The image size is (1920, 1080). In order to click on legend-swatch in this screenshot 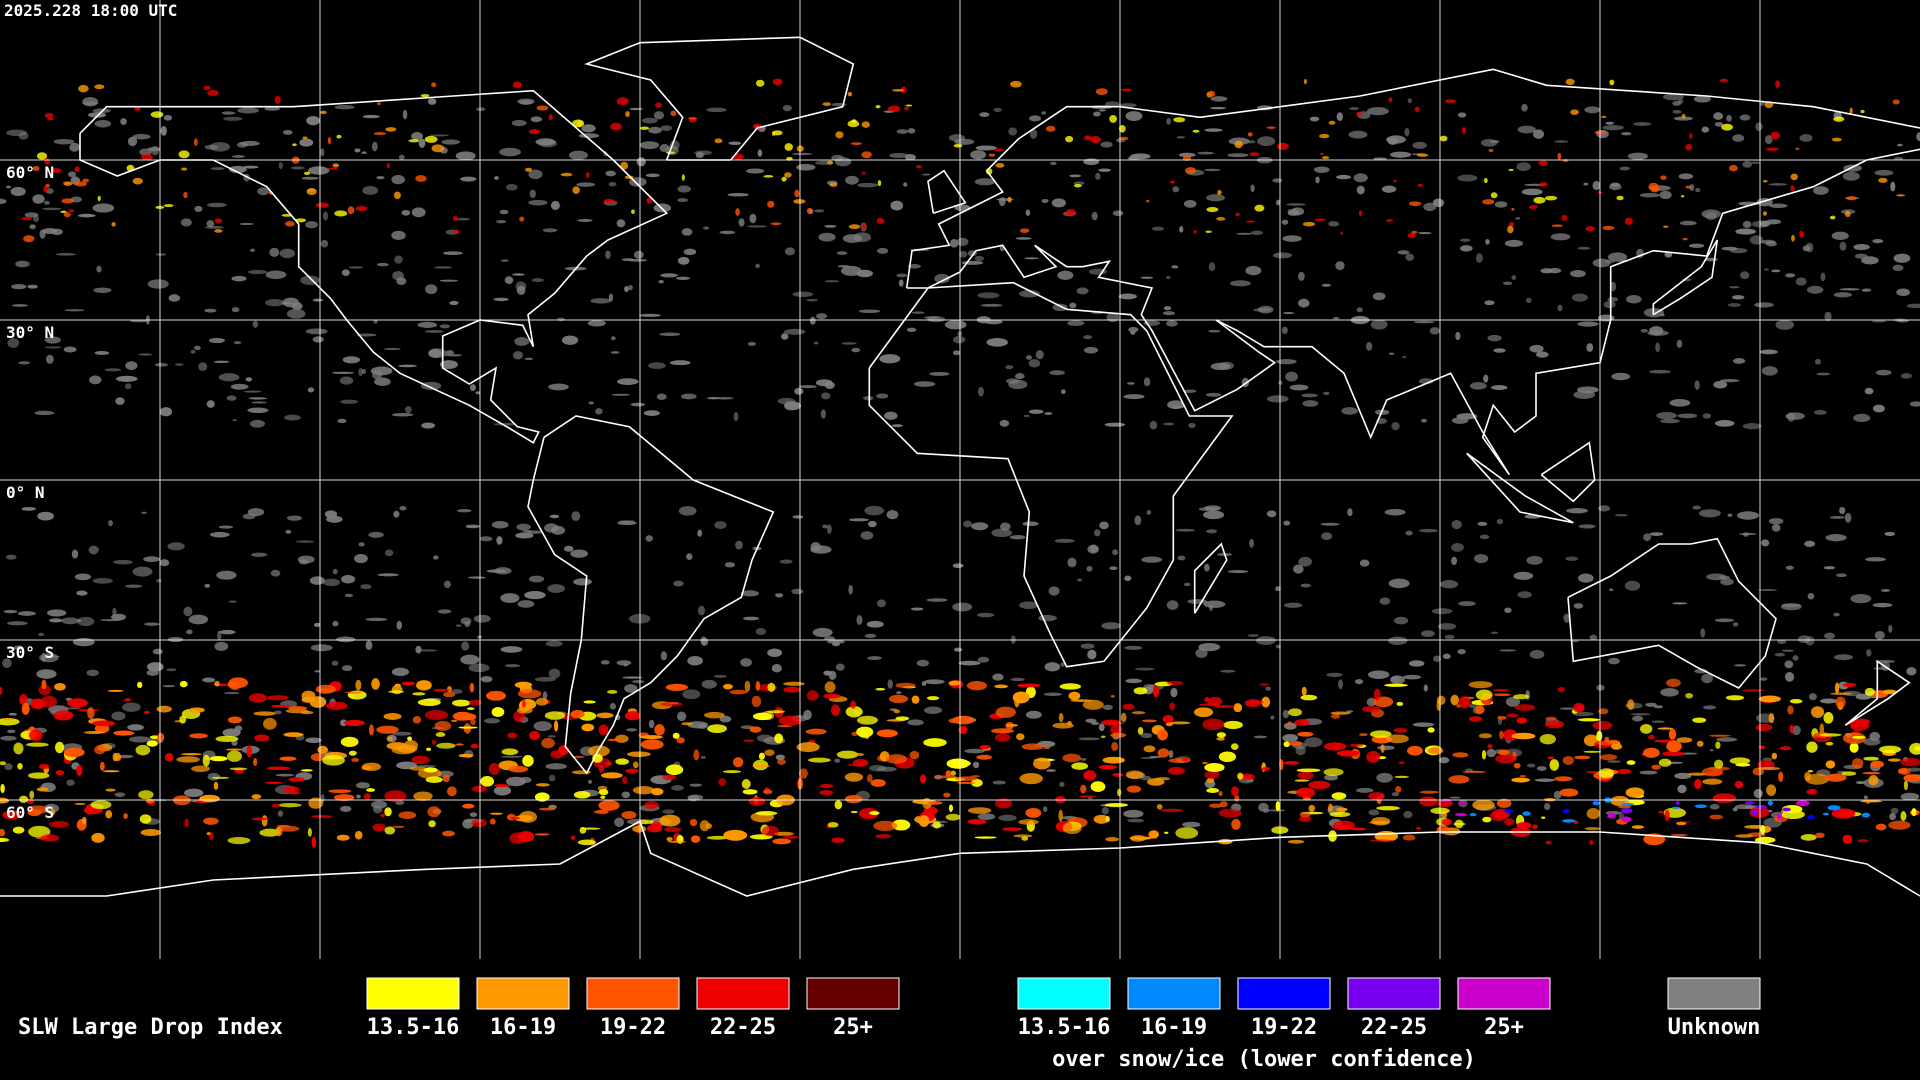, I will do `click(1714, 993)`.